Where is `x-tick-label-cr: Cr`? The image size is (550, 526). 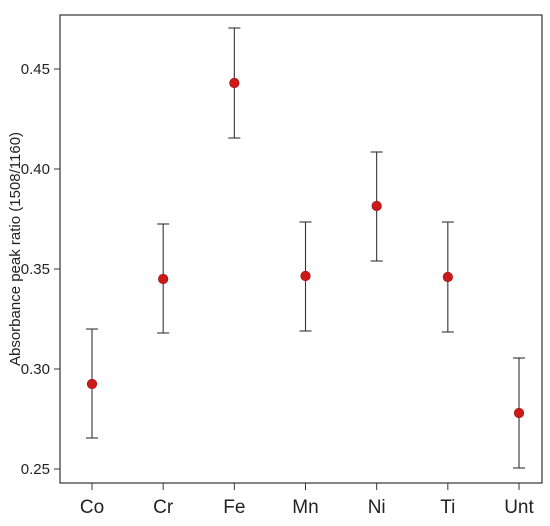
x-tick-label-cr: Cr is located at coordinates (163, 507).